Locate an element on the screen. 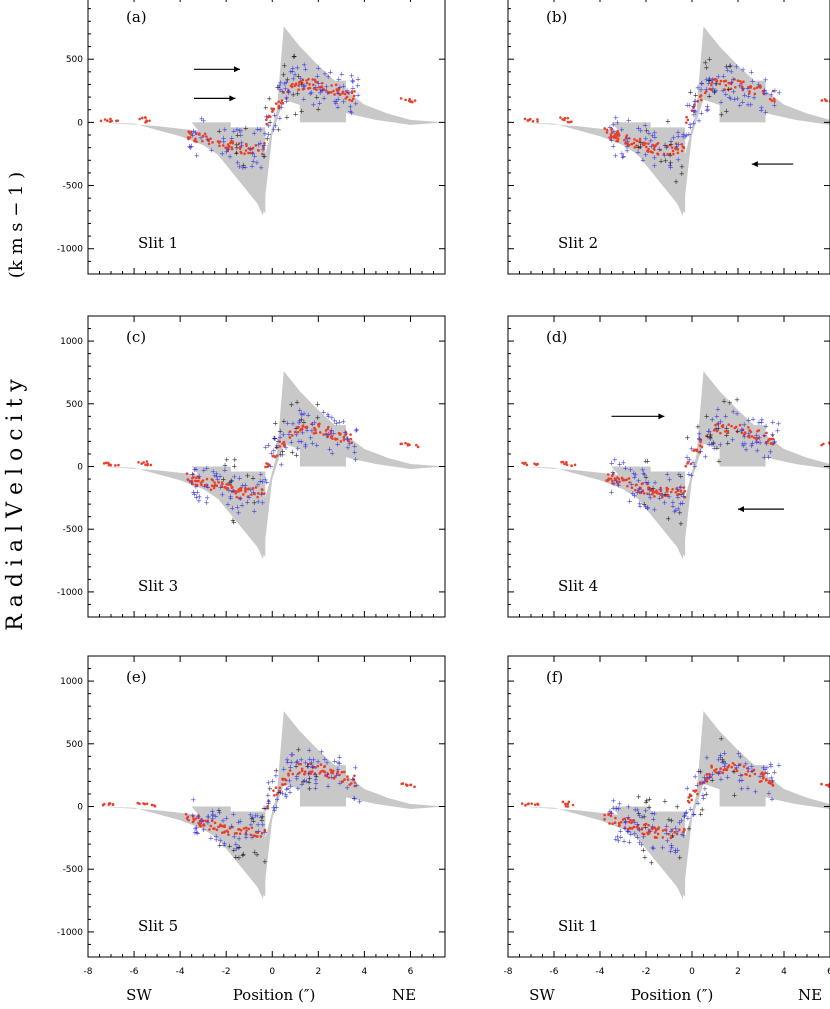 This screenshot has width=830, height=1009. x-tick-label: 2 is located at coordinates (318, 972).